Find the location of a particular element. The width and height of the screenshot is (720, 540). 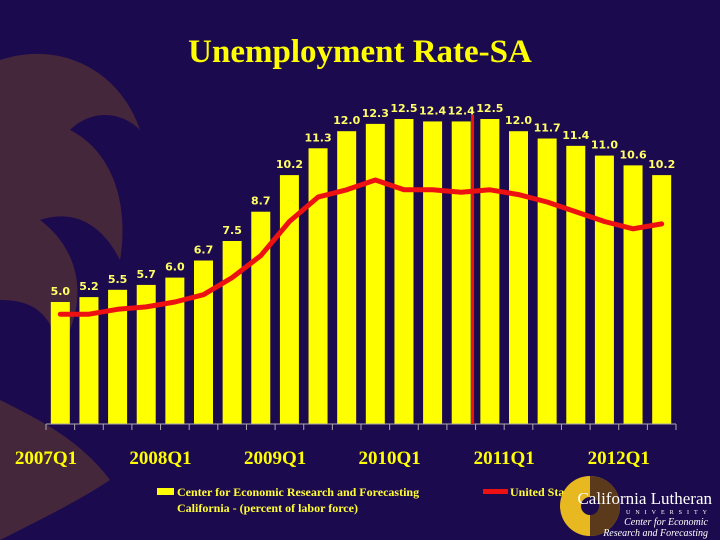

data-label-2008Q1: 6.0 is located at coordinates (175, 267).